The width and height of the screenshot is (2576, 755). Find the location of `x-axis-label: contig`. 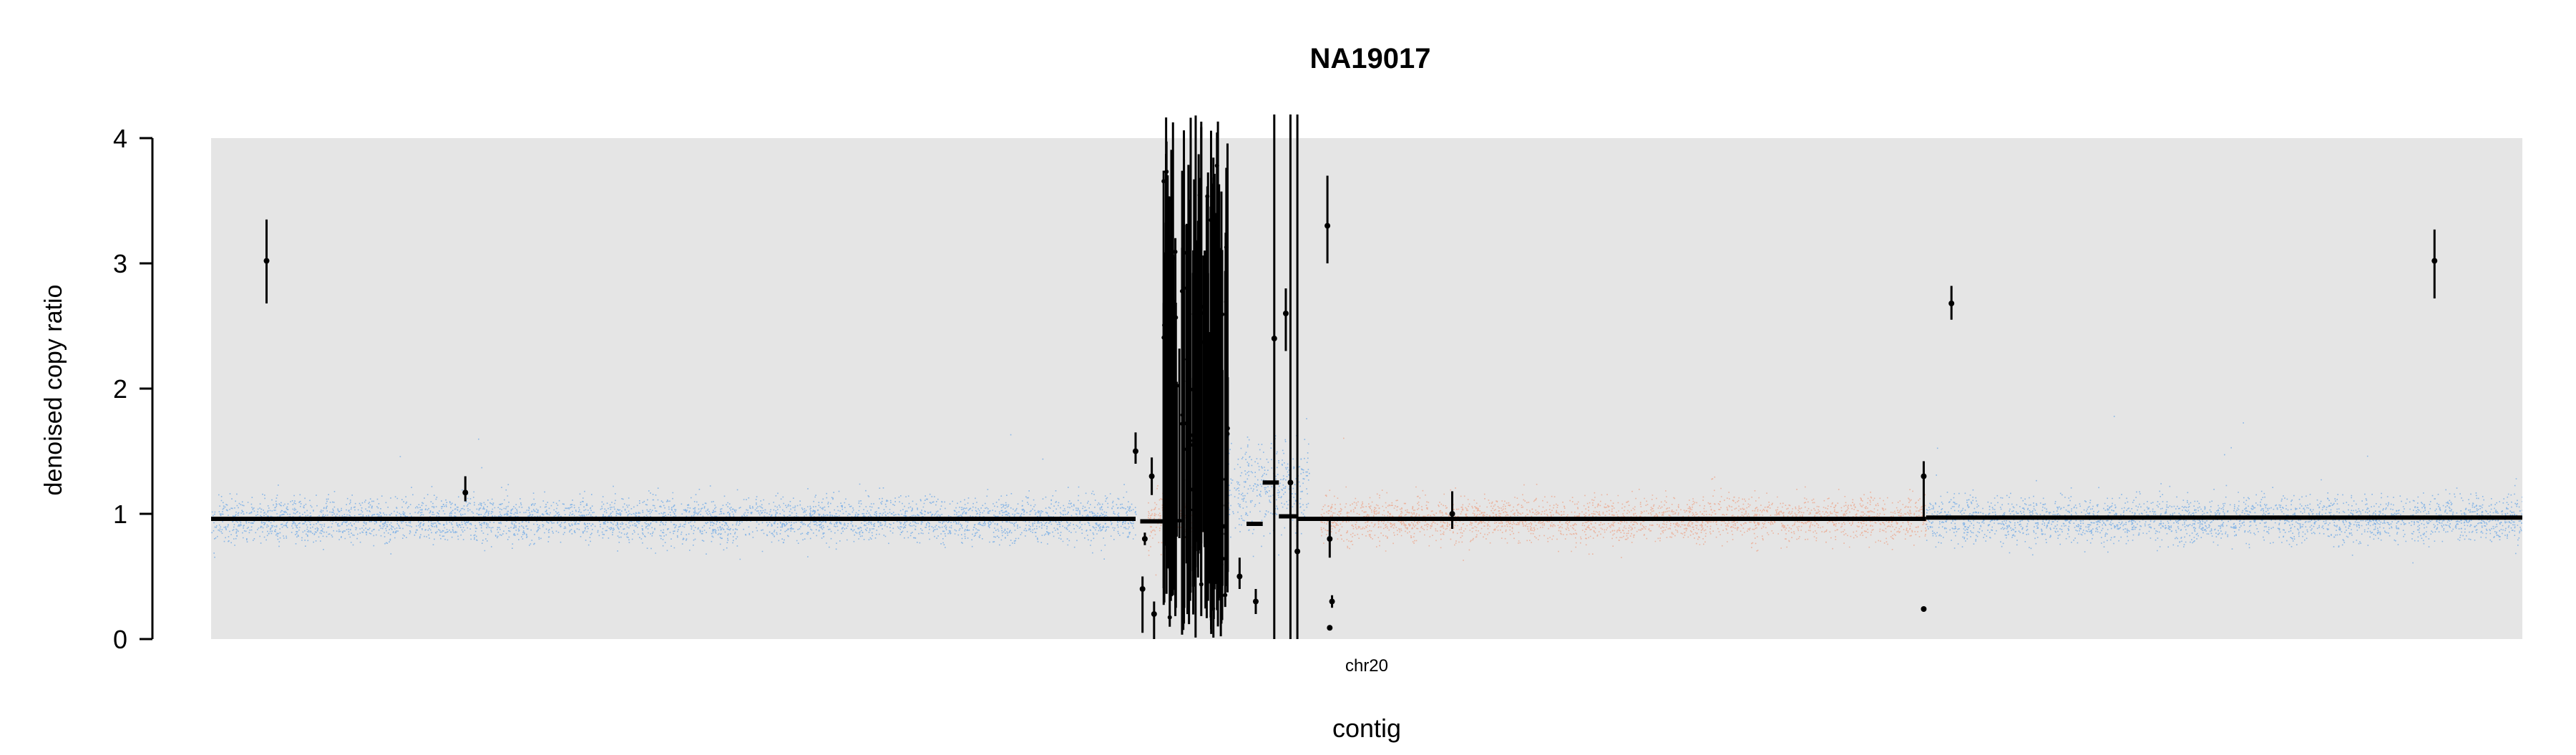

x-axis-label: contig is located at coordinates (1366, 728).